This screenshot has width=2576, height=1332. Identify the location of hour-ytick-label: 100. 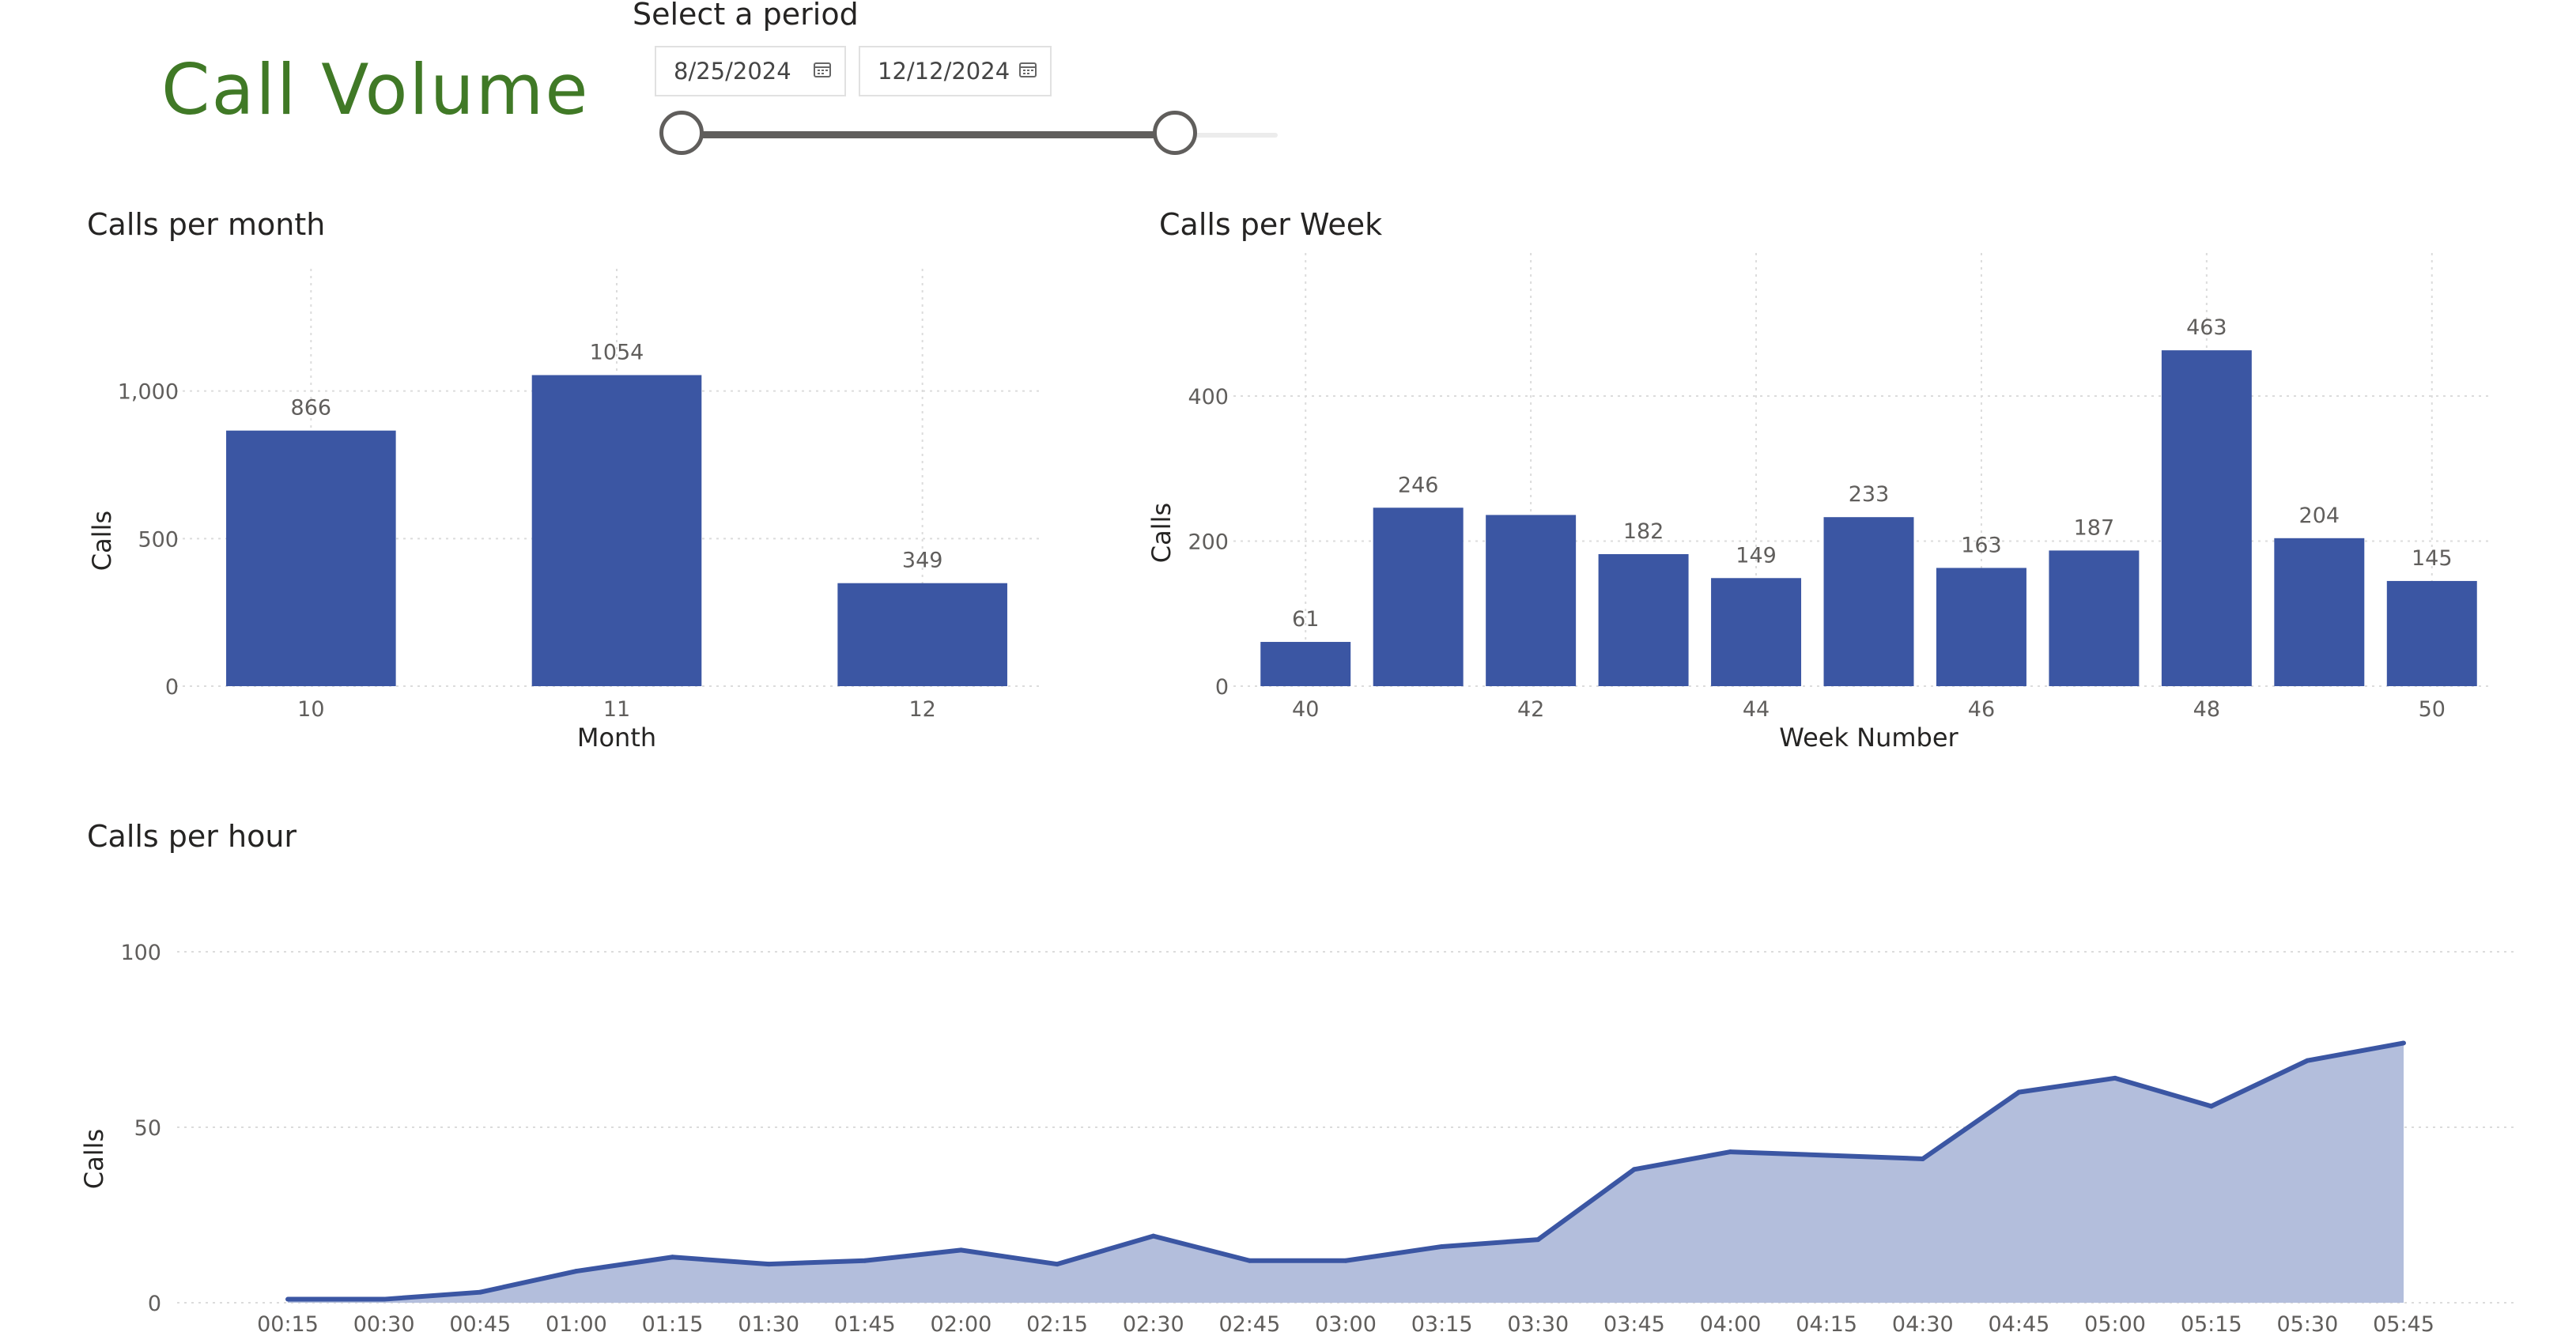
(140, 953).